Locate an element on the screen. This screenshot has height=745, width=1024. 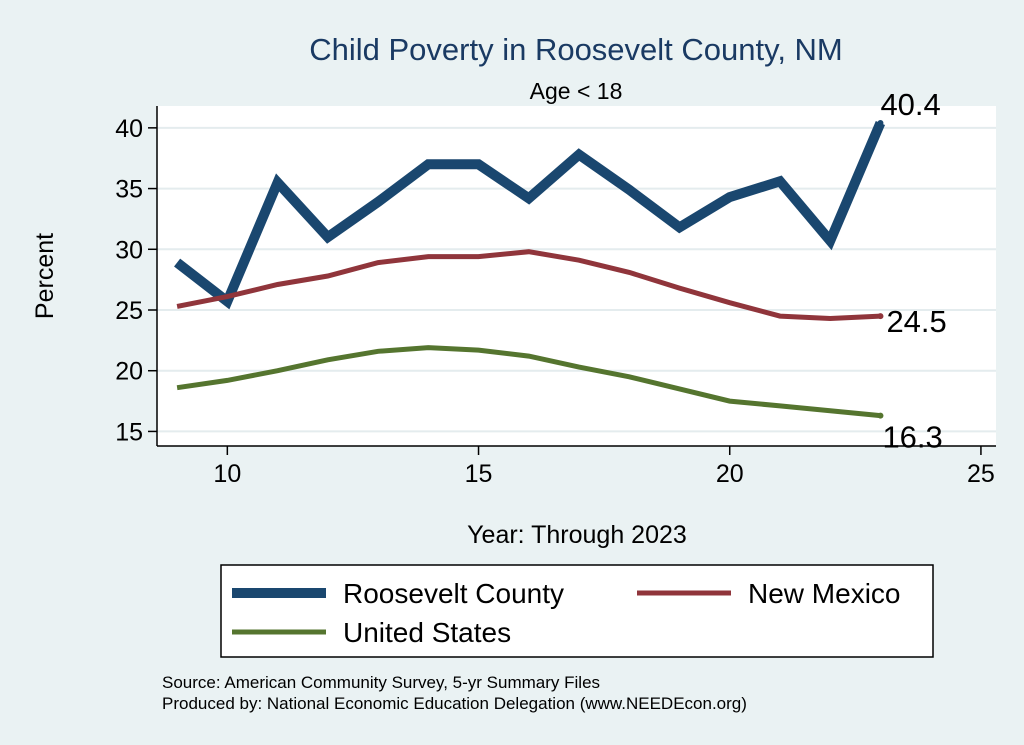
y-tick-label: 25 is located at coordinates (129, 311).